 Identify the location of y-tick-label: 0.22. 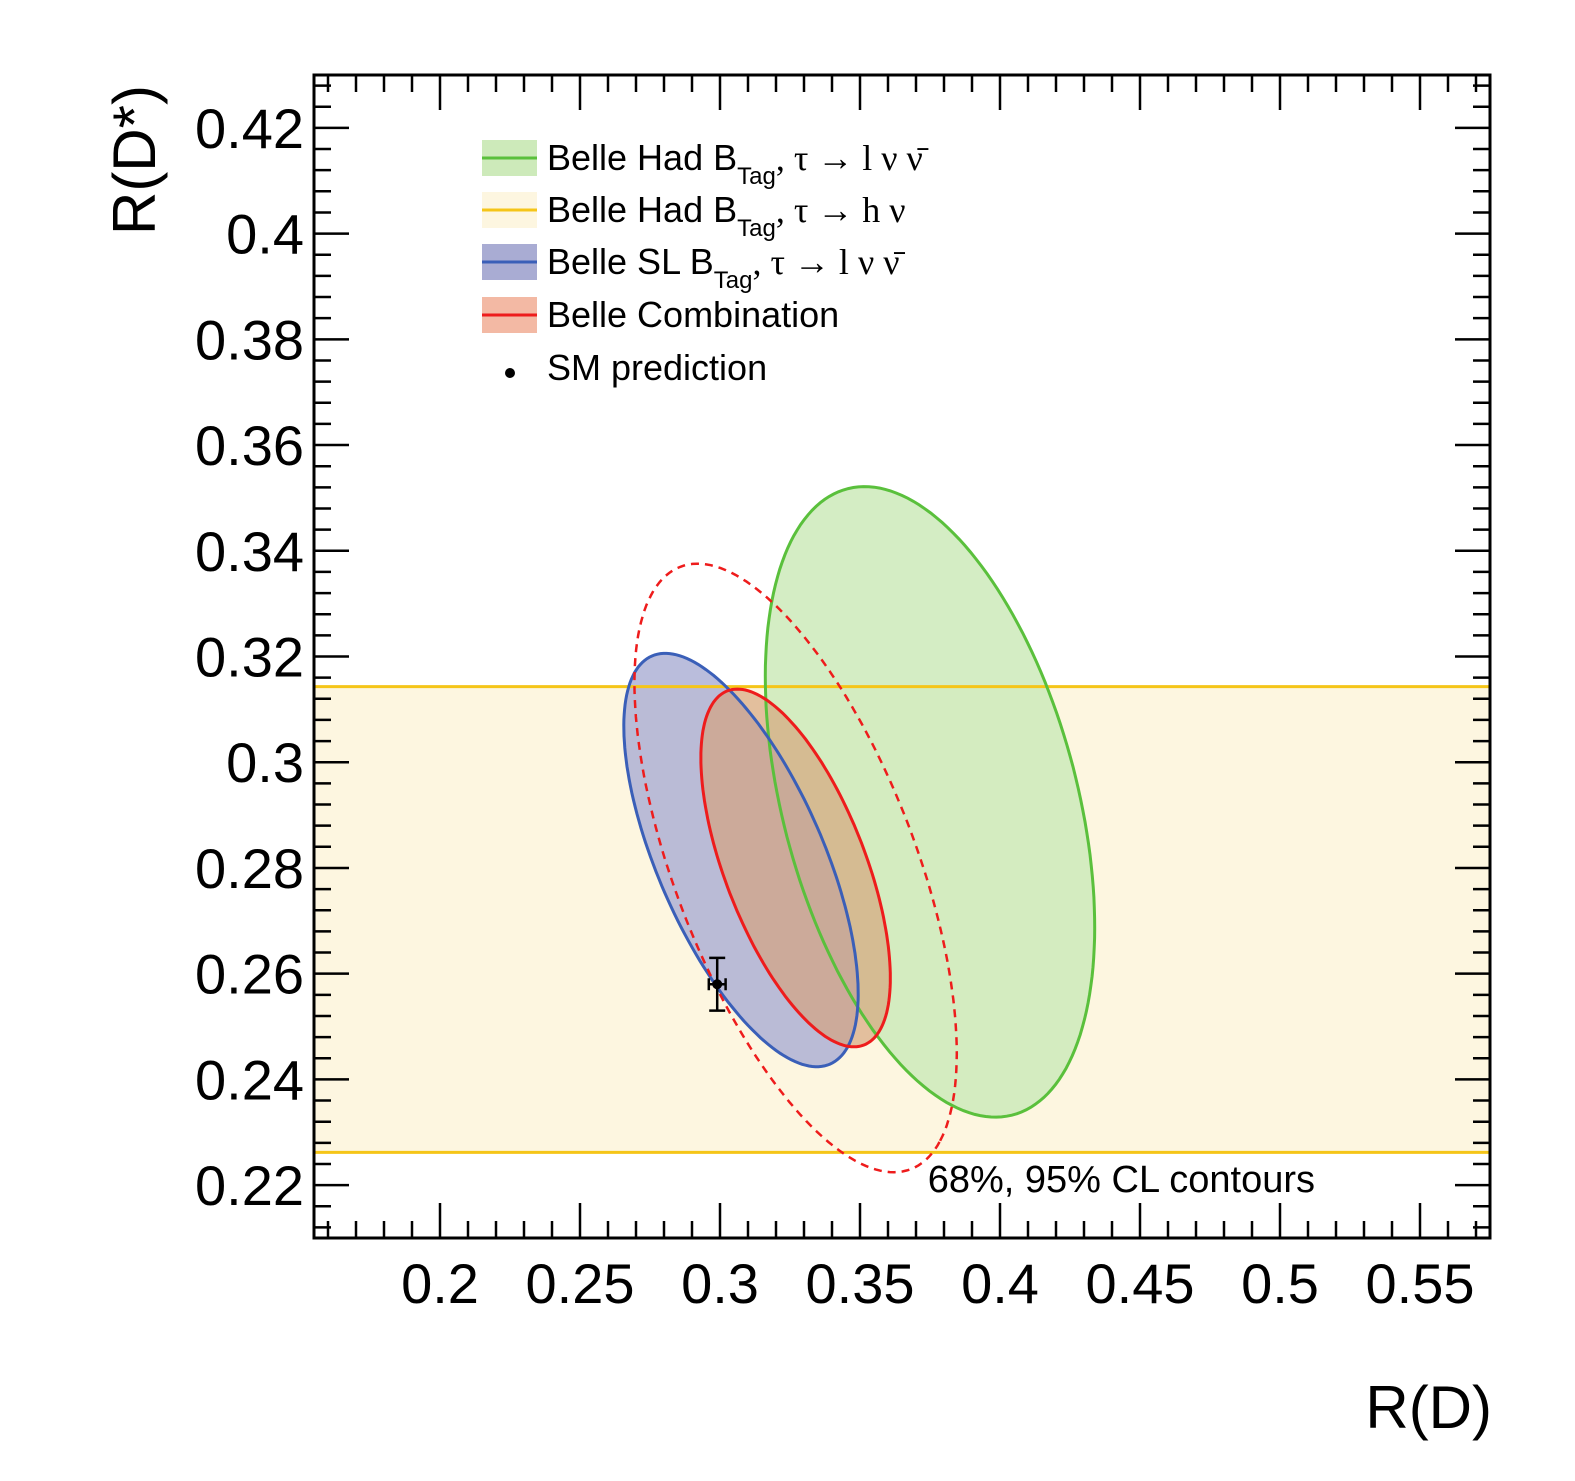
(249, 1185).